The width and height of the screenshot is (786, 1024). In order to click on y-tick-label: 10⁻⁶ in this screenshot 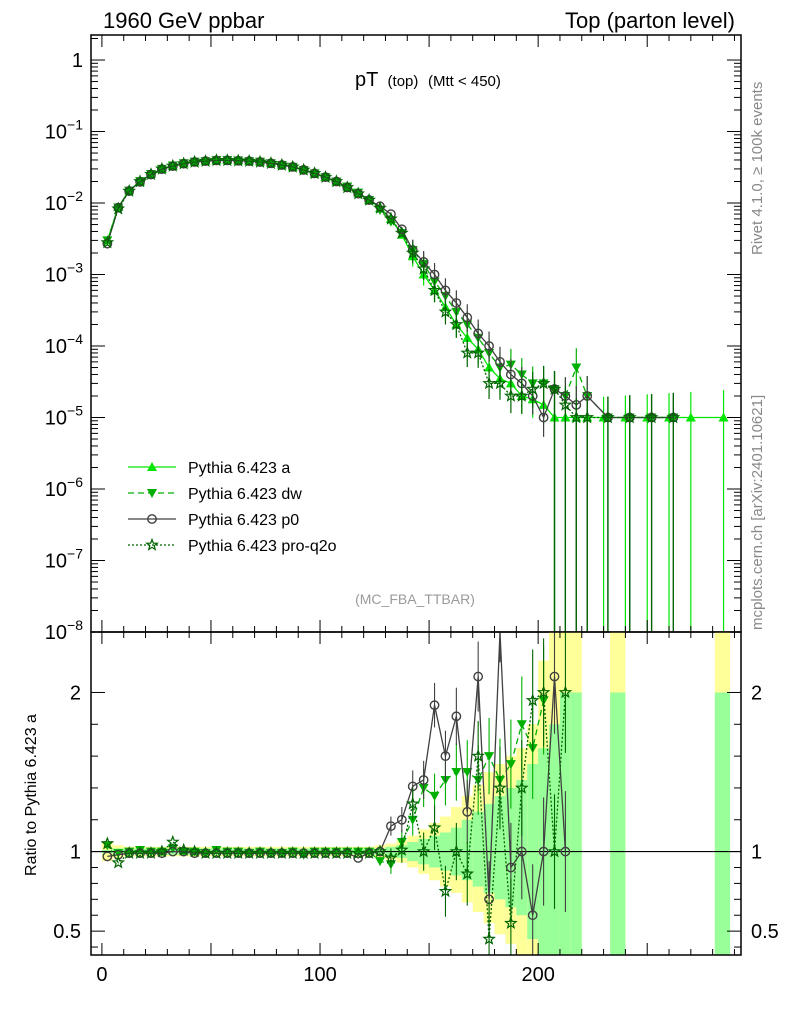, I will do `click(64, 487)`.